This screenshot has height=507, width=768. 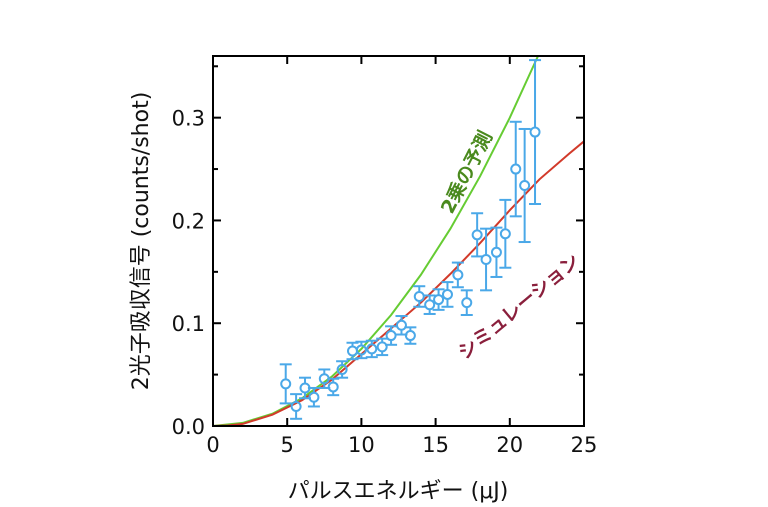 What do you see at coordinates (188, 427) in the screenshot?
I see `y-tick-label: 0.0` at bounding box center [188, 427].